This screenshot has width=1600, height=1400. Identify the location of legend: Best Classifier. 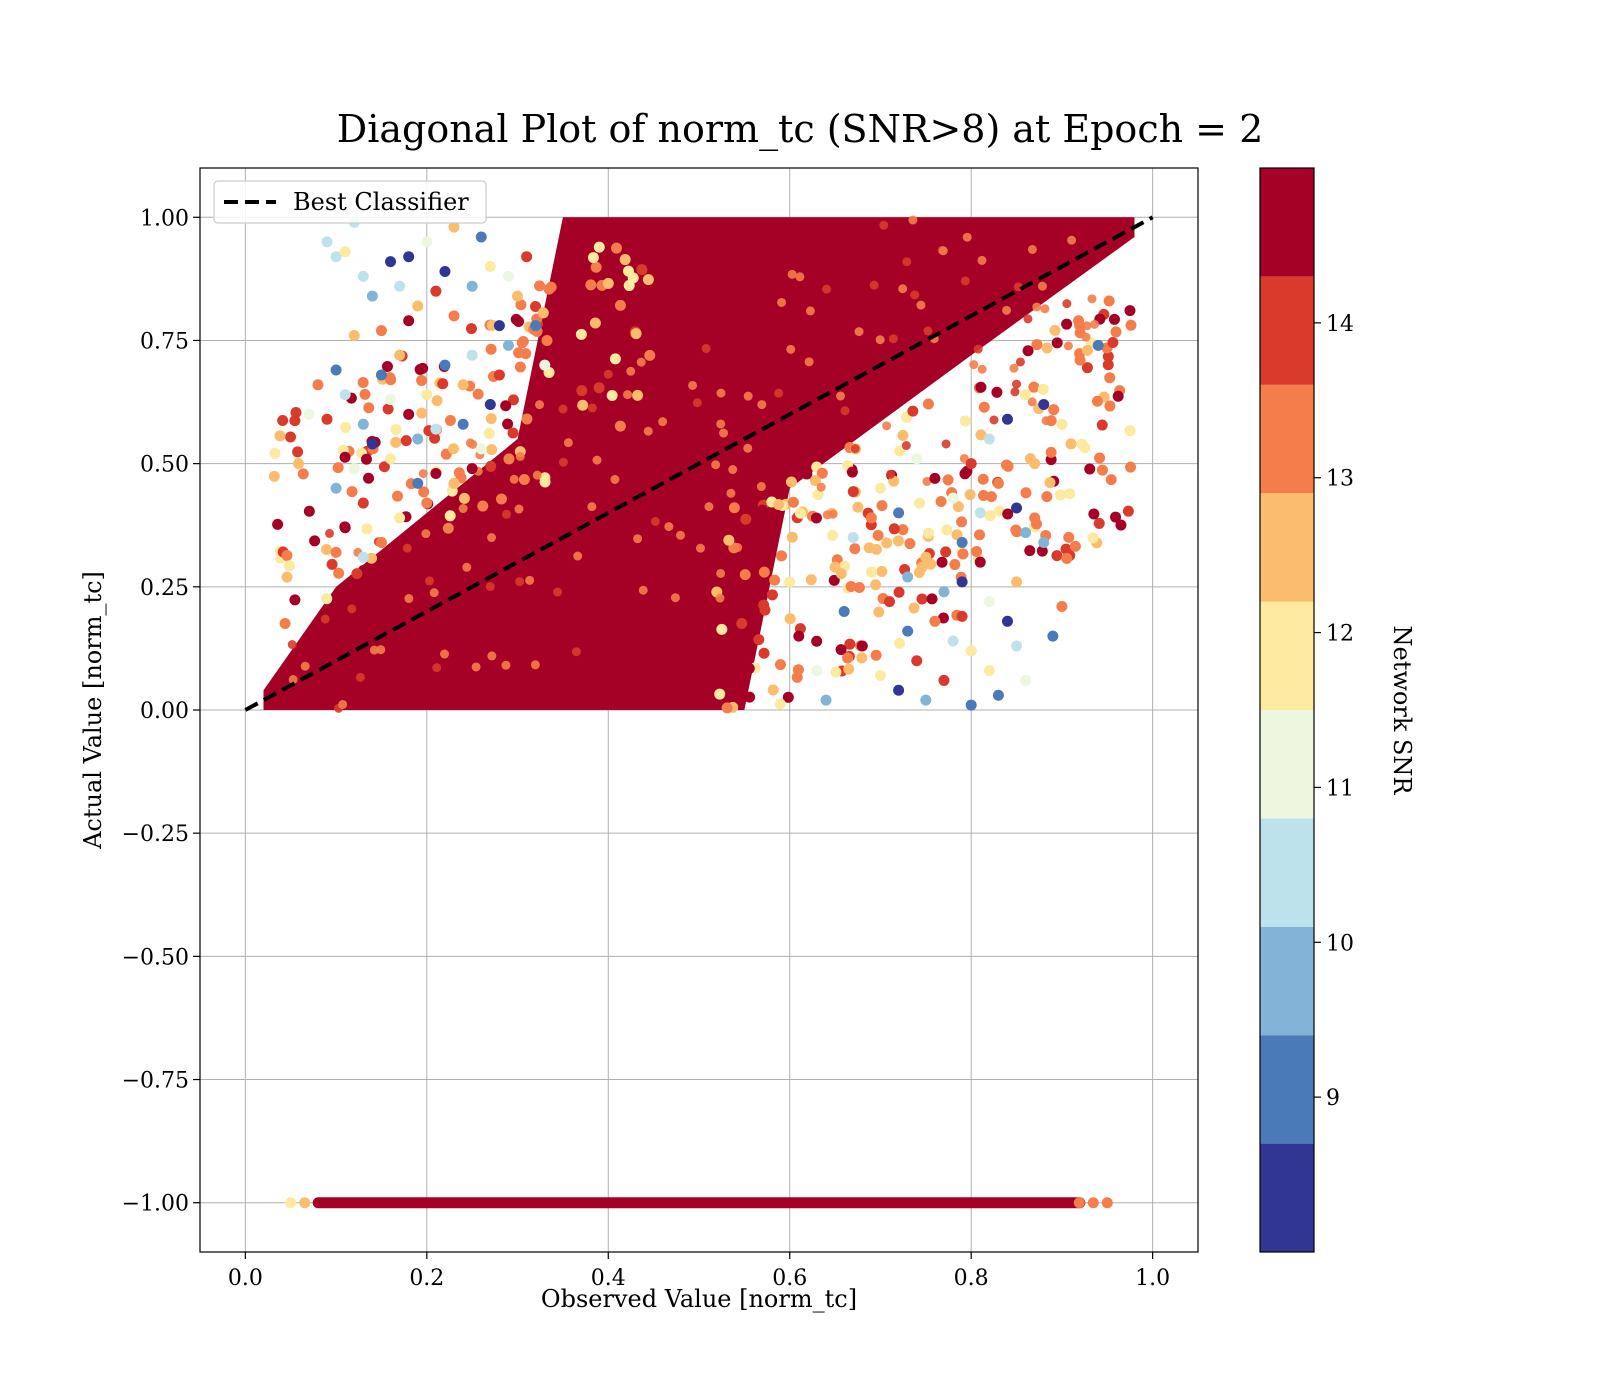
(350, 202).